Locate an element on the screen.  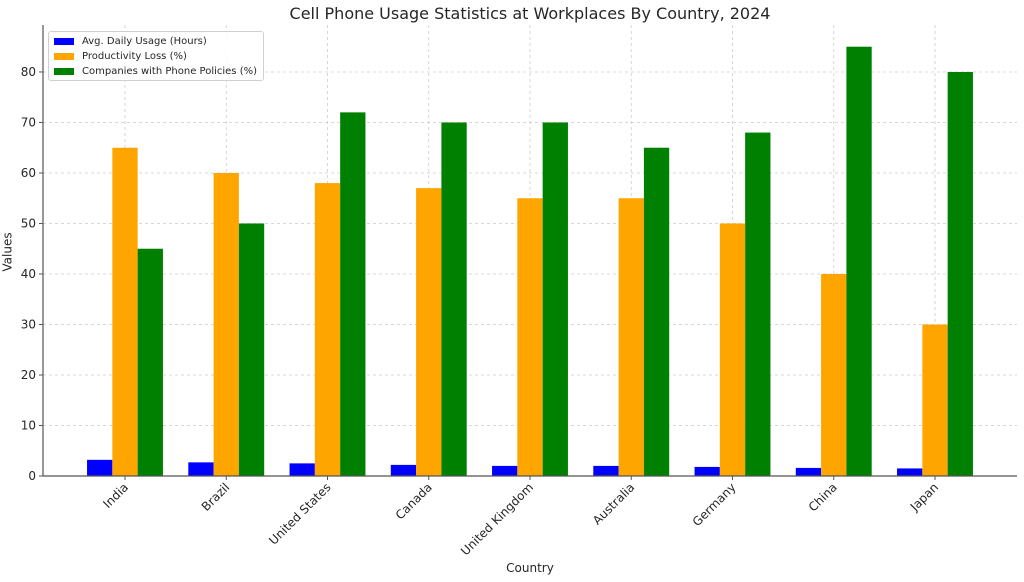
legend-item-policies: Companies with Phone Policies (%) is located at coordinates (155, 71).